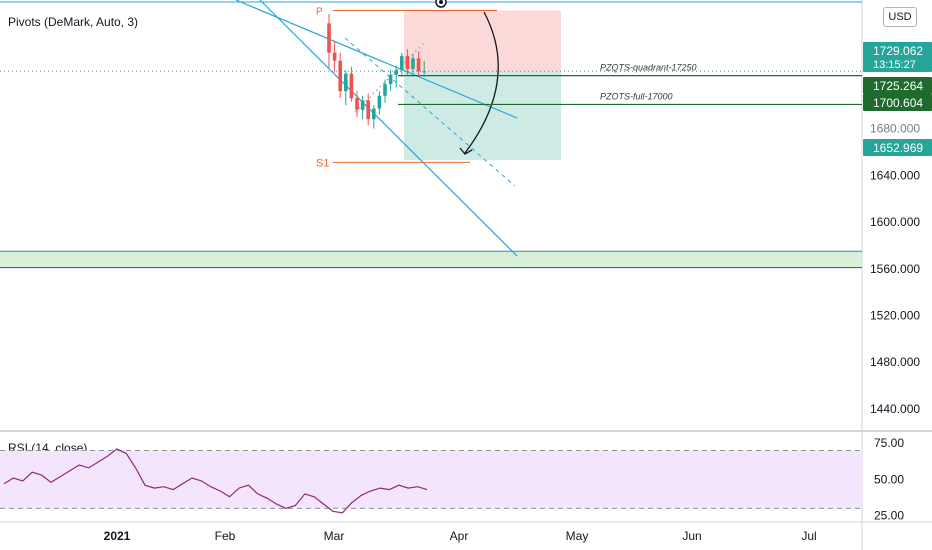 The image size is (932, 550). Describe the element at coordinates (898, 51) in the screenshot. I see `price-label-last: 1729.062` at that location.